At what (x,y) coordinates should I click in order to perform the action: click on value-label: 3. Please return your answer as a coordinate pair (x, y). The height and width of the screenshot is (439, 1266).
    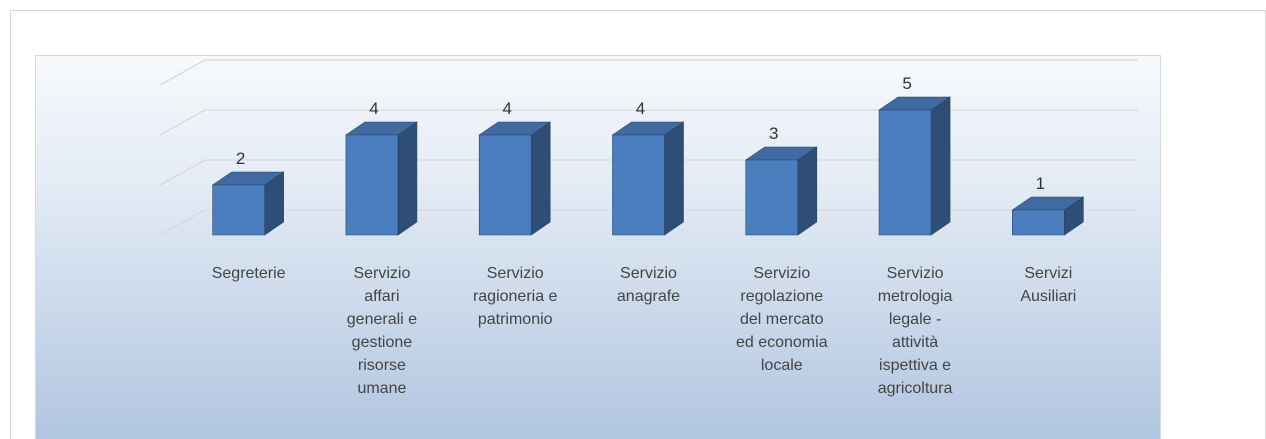
    Looking at the image, I should click on (773, 133).